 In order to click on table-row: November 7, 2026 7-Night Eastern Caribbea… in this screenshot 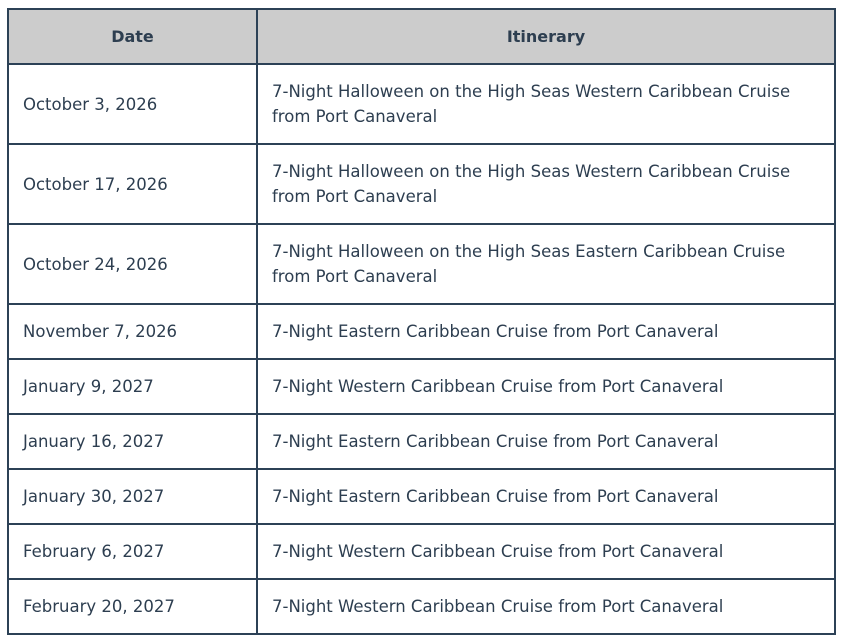, I will do `click(421, 331)`.